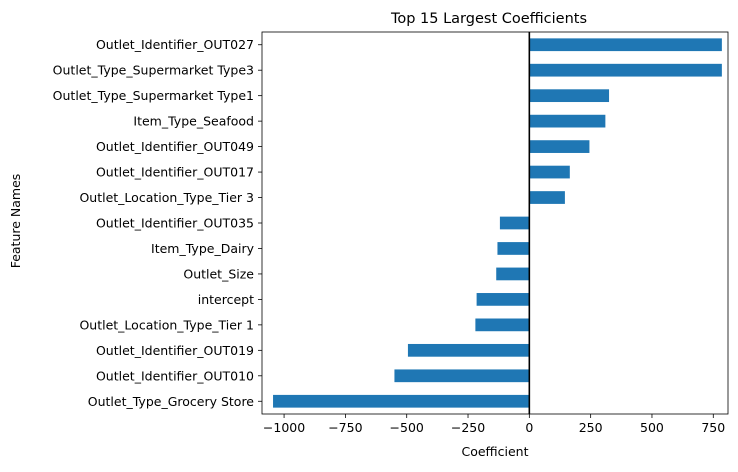 Image resolution: width=738 pixels, height=472 pixels. Describe the element at coordinates (175, 44) in the screenshot. I see `y-tick-label: Outlet_Identifier_OUT027` at that location.